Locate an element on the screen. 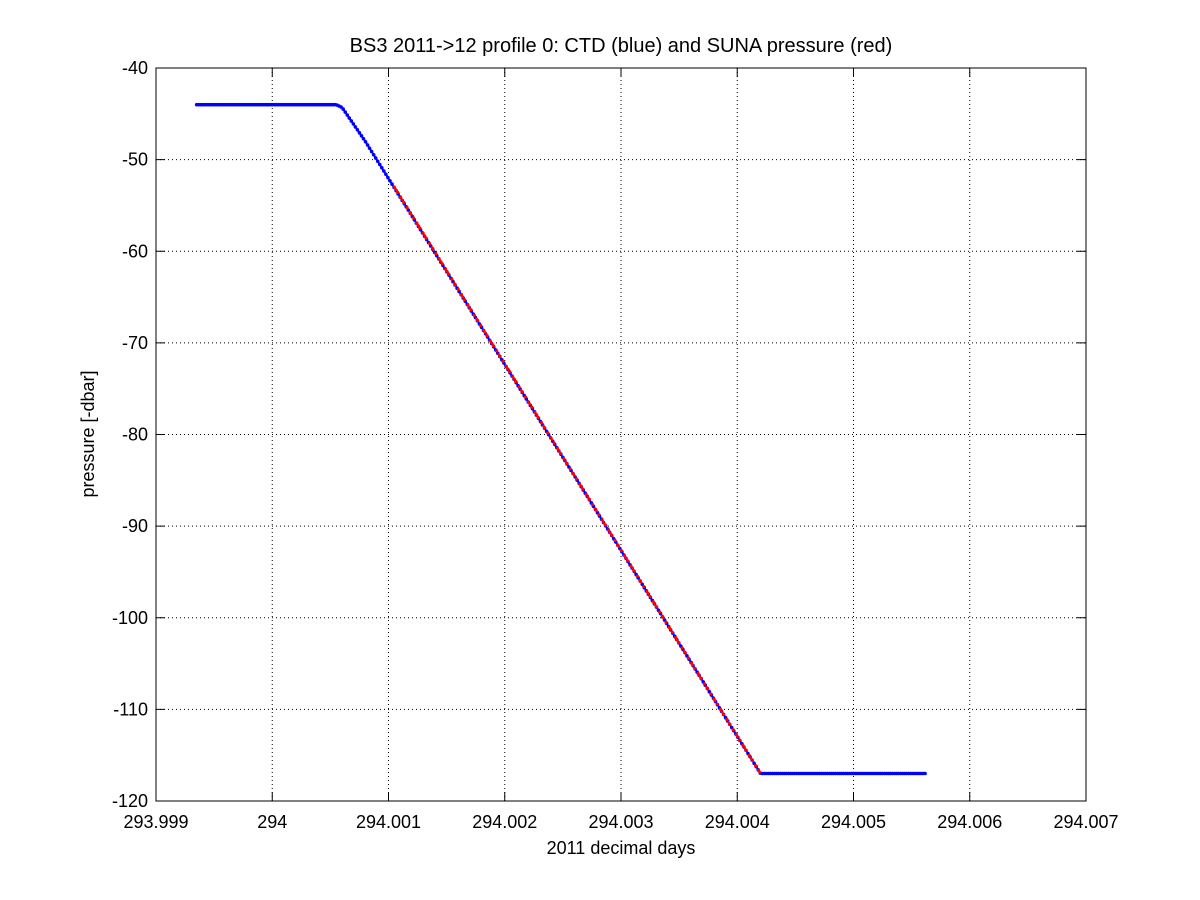 The height and width of the screenshot is (900, 1200). y-tick-label: -50 is located at coordinates (135, 160).